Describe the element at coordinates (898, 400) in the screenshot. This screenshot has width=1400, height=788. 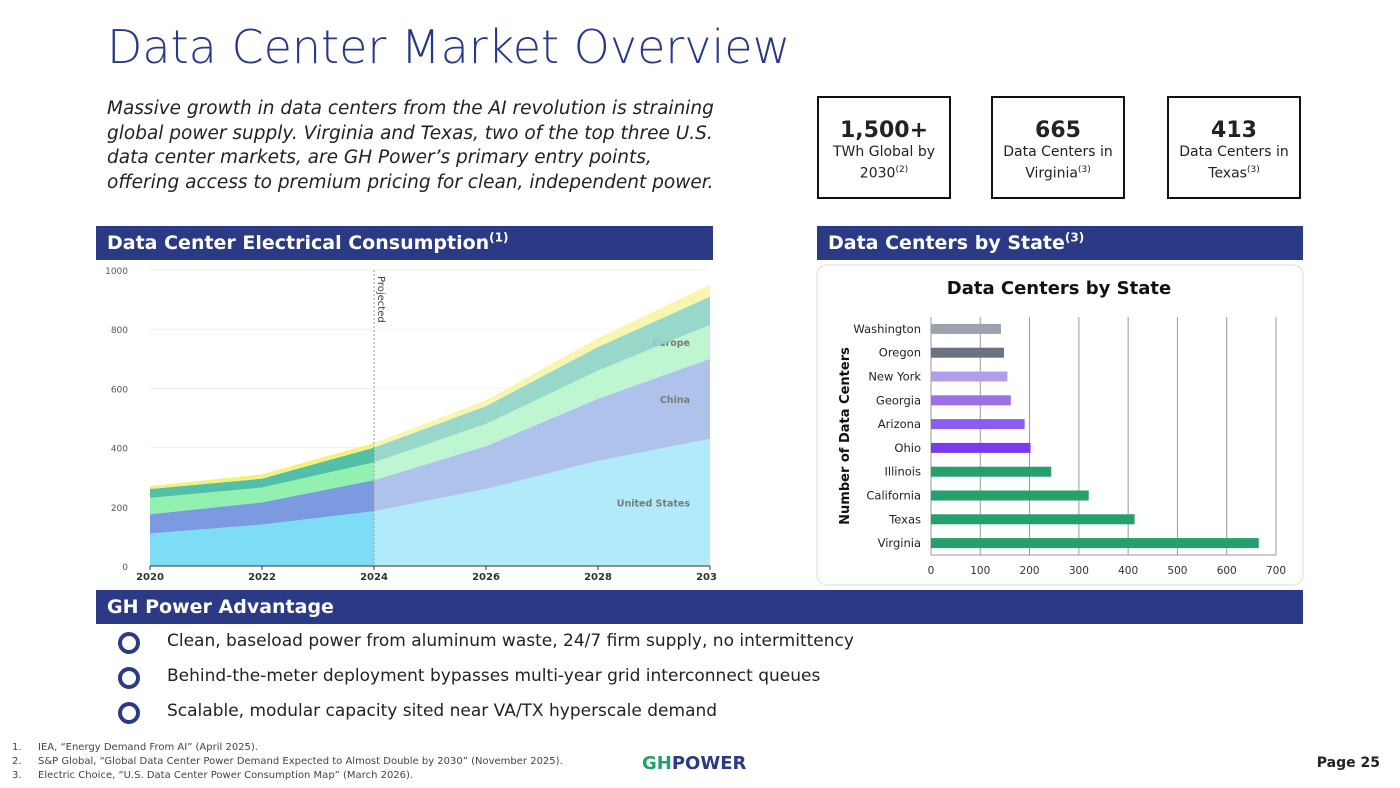
I see `y-tick-label: Georgia` at that location.